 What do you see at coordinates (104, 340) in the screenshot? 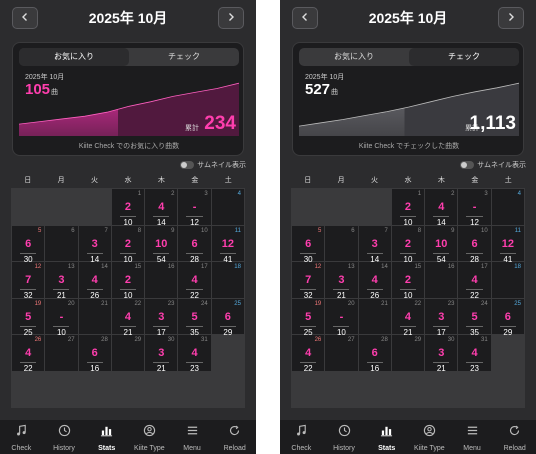
I see `day-number: 28` at bounding box center [104, 340].